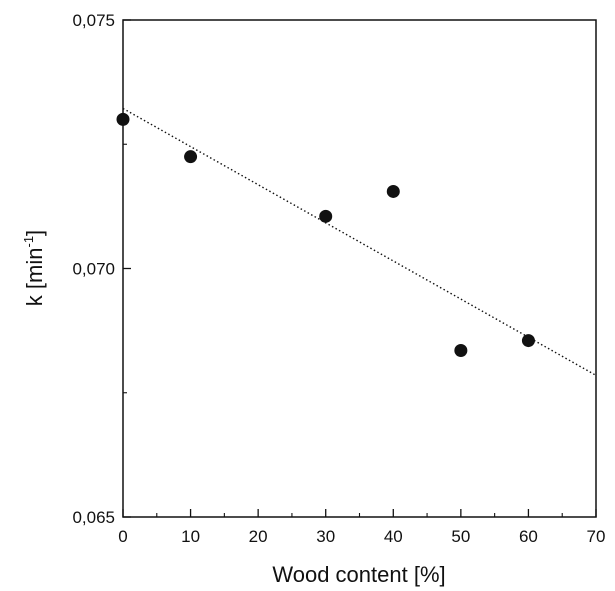 This screenshot has width=615, height=591. I want to click on x-tick-label: 10, so click(190, 536).